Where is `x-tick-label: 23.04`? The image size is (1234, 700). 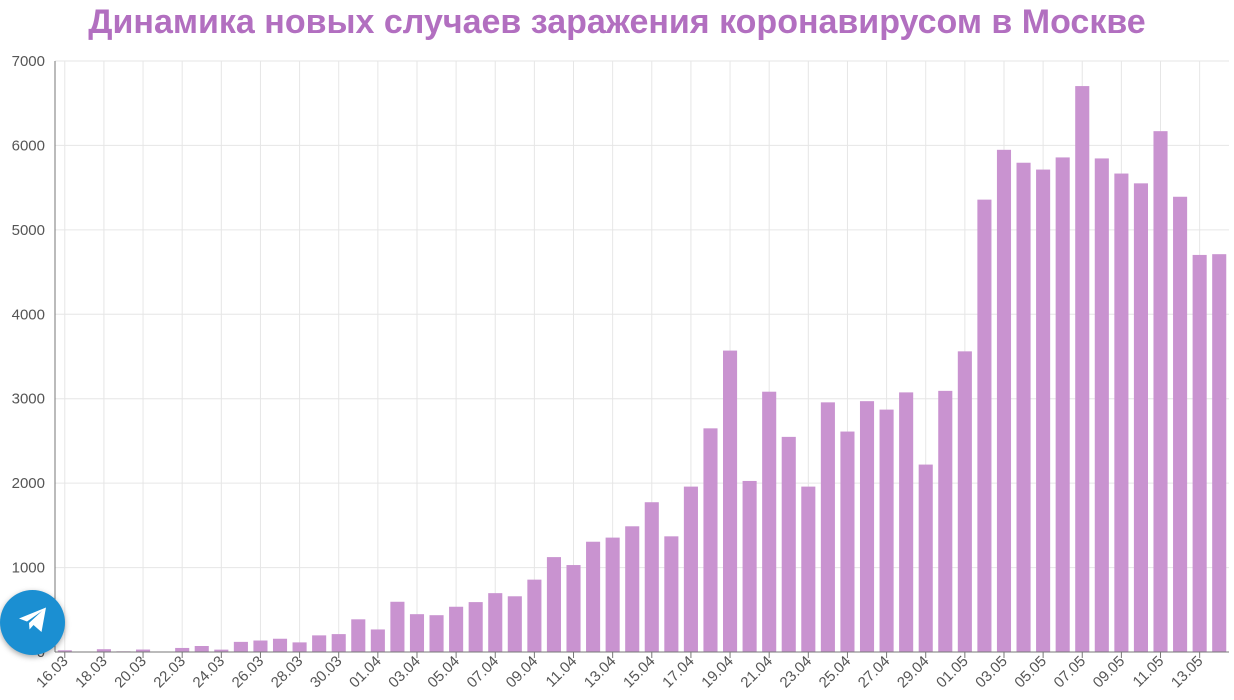 x-tick-label: 23.04 is located at coordinates (796, 672).